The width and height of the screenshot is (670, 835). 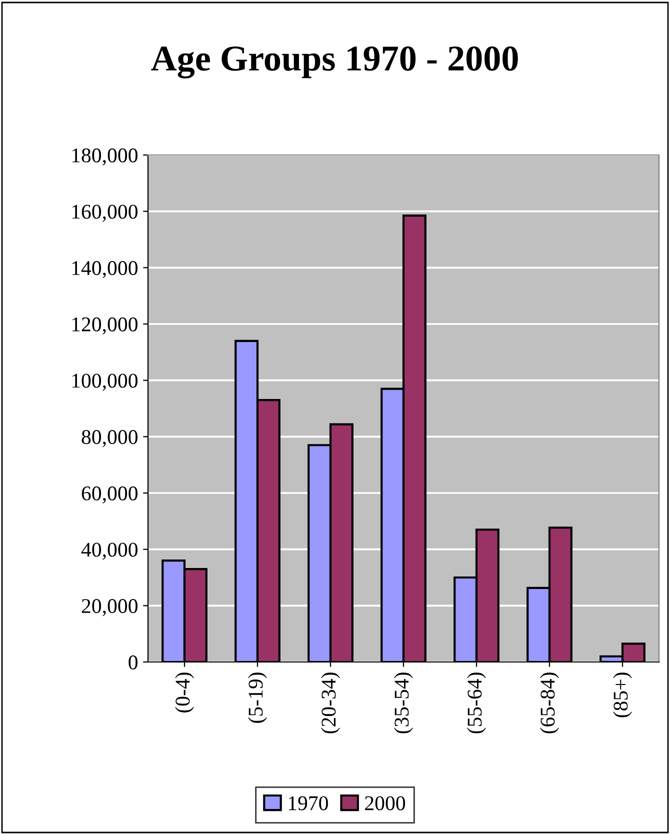 What do you see at coordinates (105, 269) in the screenshot?
I see `y-tick-label: 140,000` at bounding box center [105, 269].